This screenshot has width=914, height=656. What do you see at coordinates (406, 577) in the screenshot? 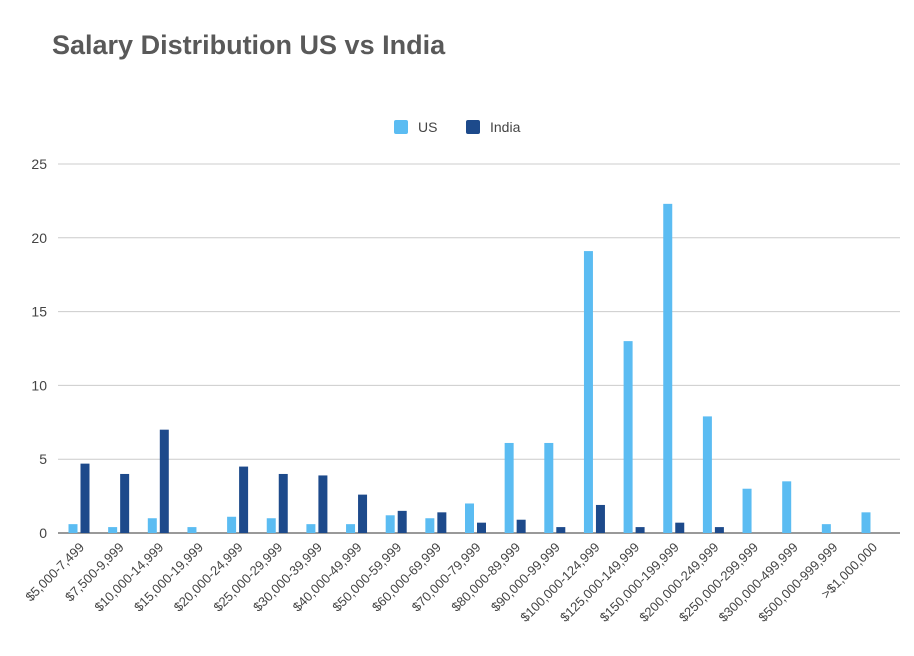
I see `x-tick-label: $60,000-69,999` at bounding box center [406, 577].